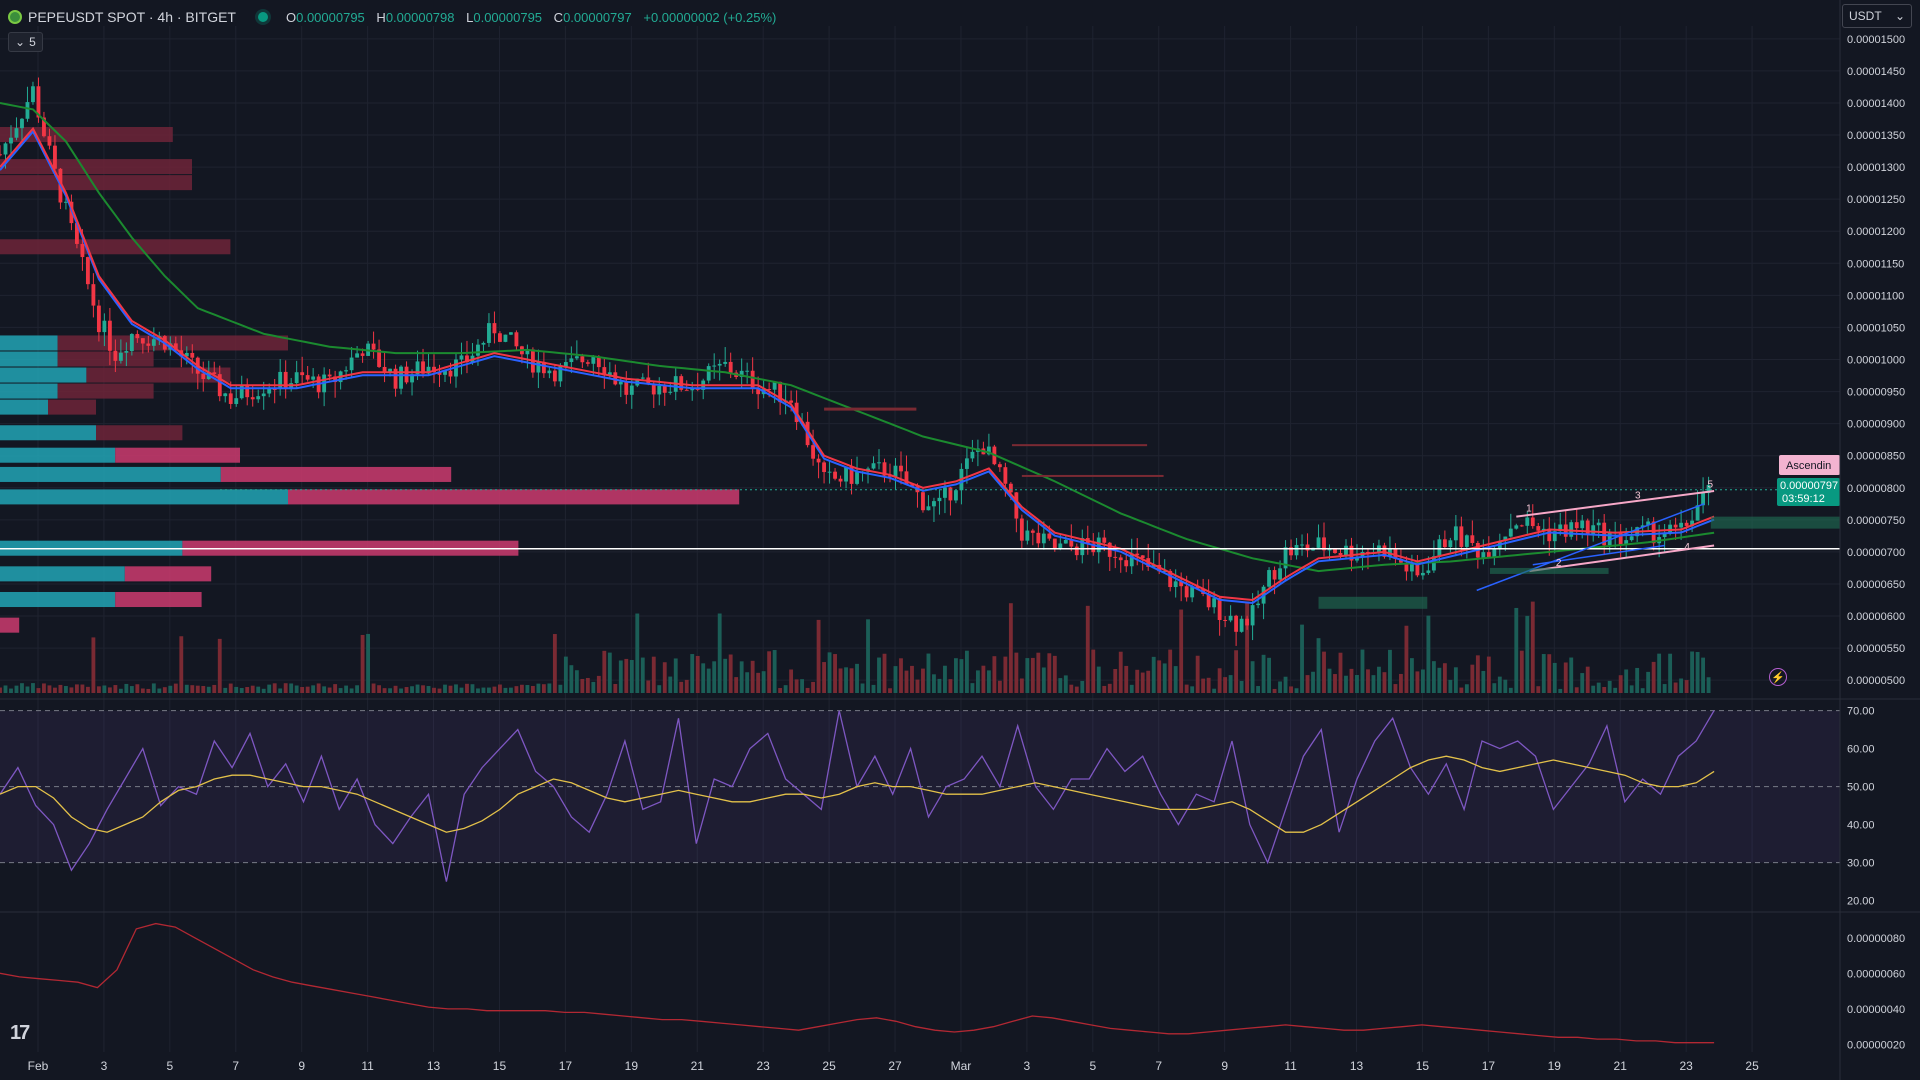 The width and height of the screenshot is (1920, 1080). What do you see at coordinates (1877, 16) in the screenshot?
I see `currency-select: USDT ⌄` at bounding box center [1877, 16].